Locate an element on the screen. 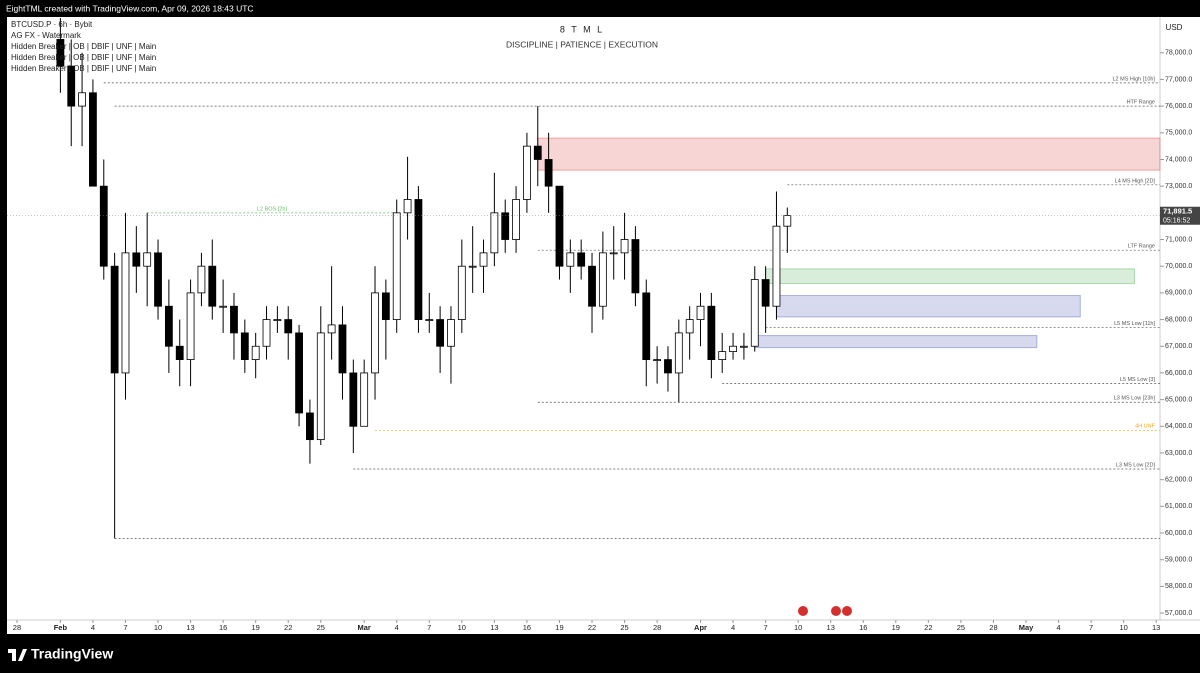 The image size is (1200, 673). y-tick-label: 60,000.0 is located at coordinates (1178, 533).